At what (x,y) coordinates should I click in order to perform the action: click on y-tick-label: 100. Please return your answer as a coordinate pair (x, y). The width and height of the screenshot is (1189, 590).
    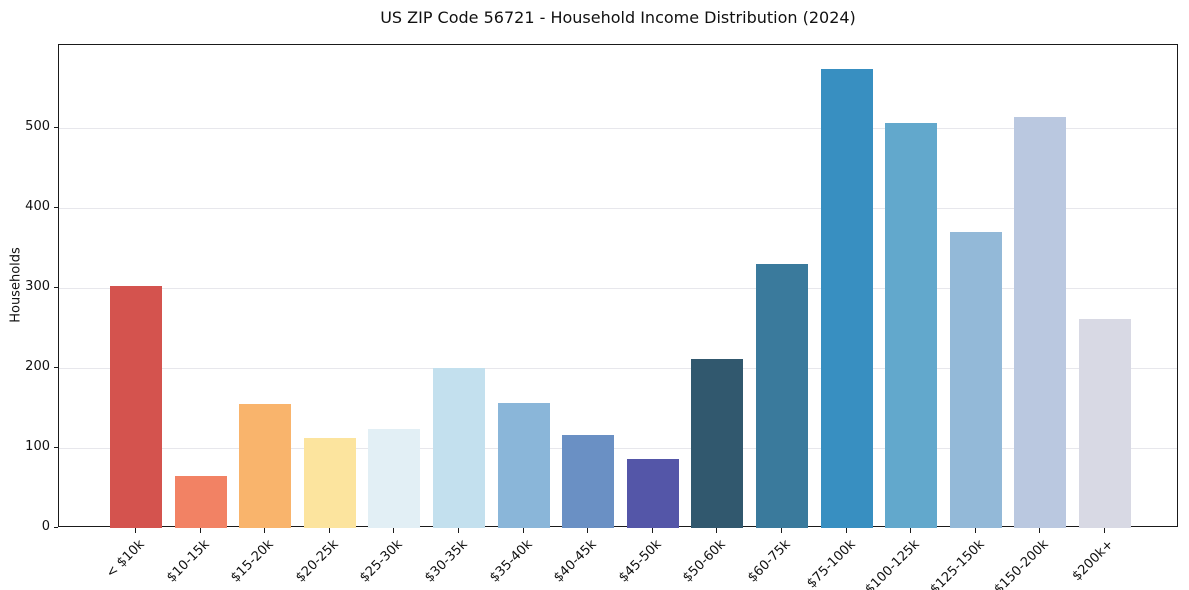
    Looking at the image, I should click on (37, 447).